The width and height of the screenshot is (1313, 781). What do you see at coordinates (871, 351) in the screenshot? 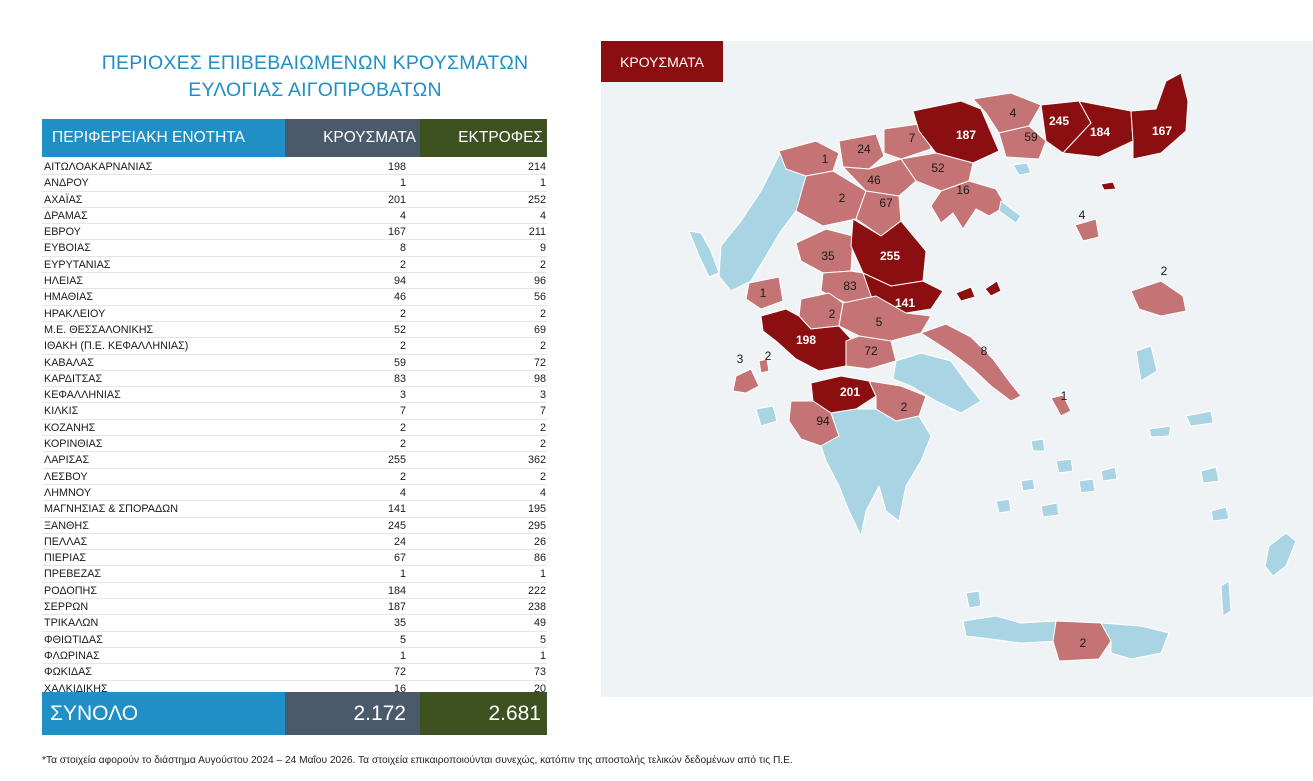
I see `label-fokida: 72` at bounding box center [871, 351].